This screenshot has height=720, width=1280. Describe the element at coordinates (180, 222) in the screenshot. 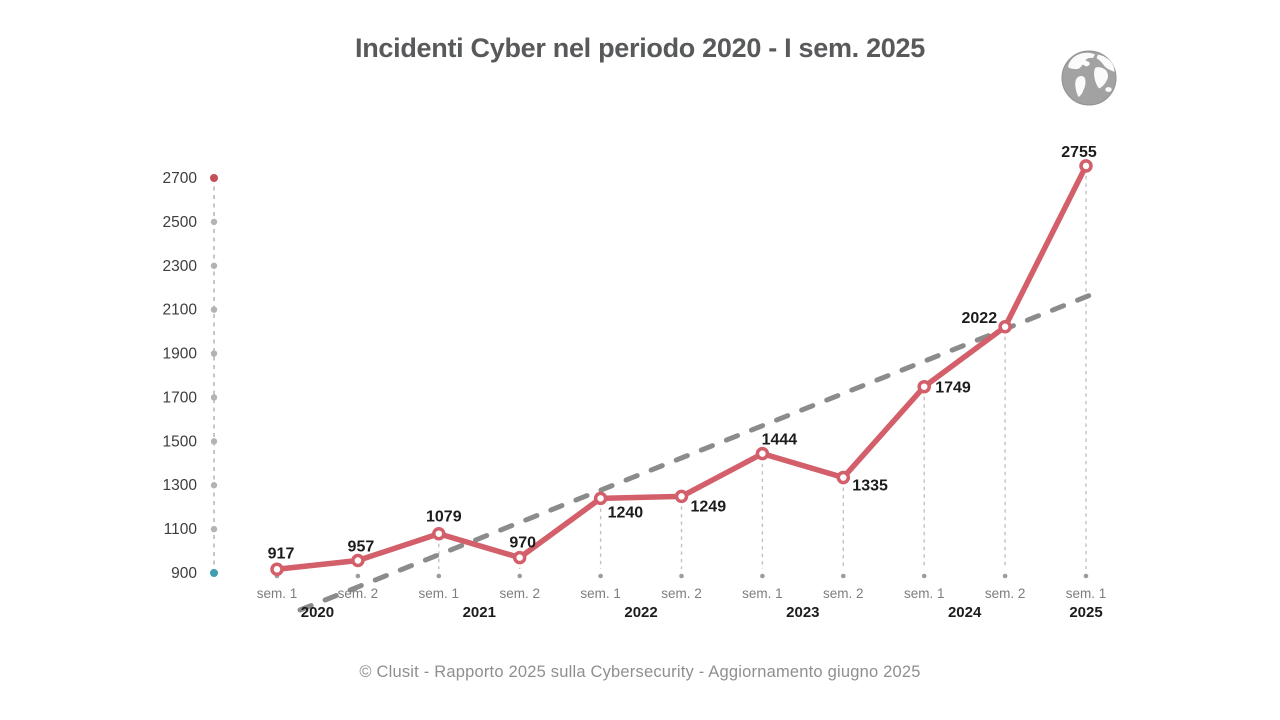

I see `y-axis-tick-label: 2500` at that location.